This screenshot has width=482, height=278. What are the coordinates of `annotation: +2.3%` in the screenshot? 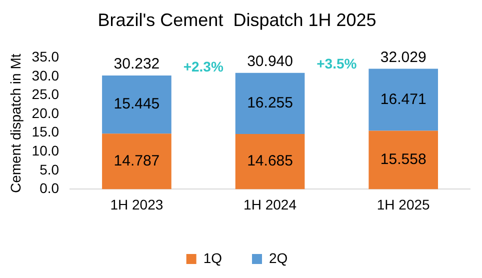 It's located at (203, 66).